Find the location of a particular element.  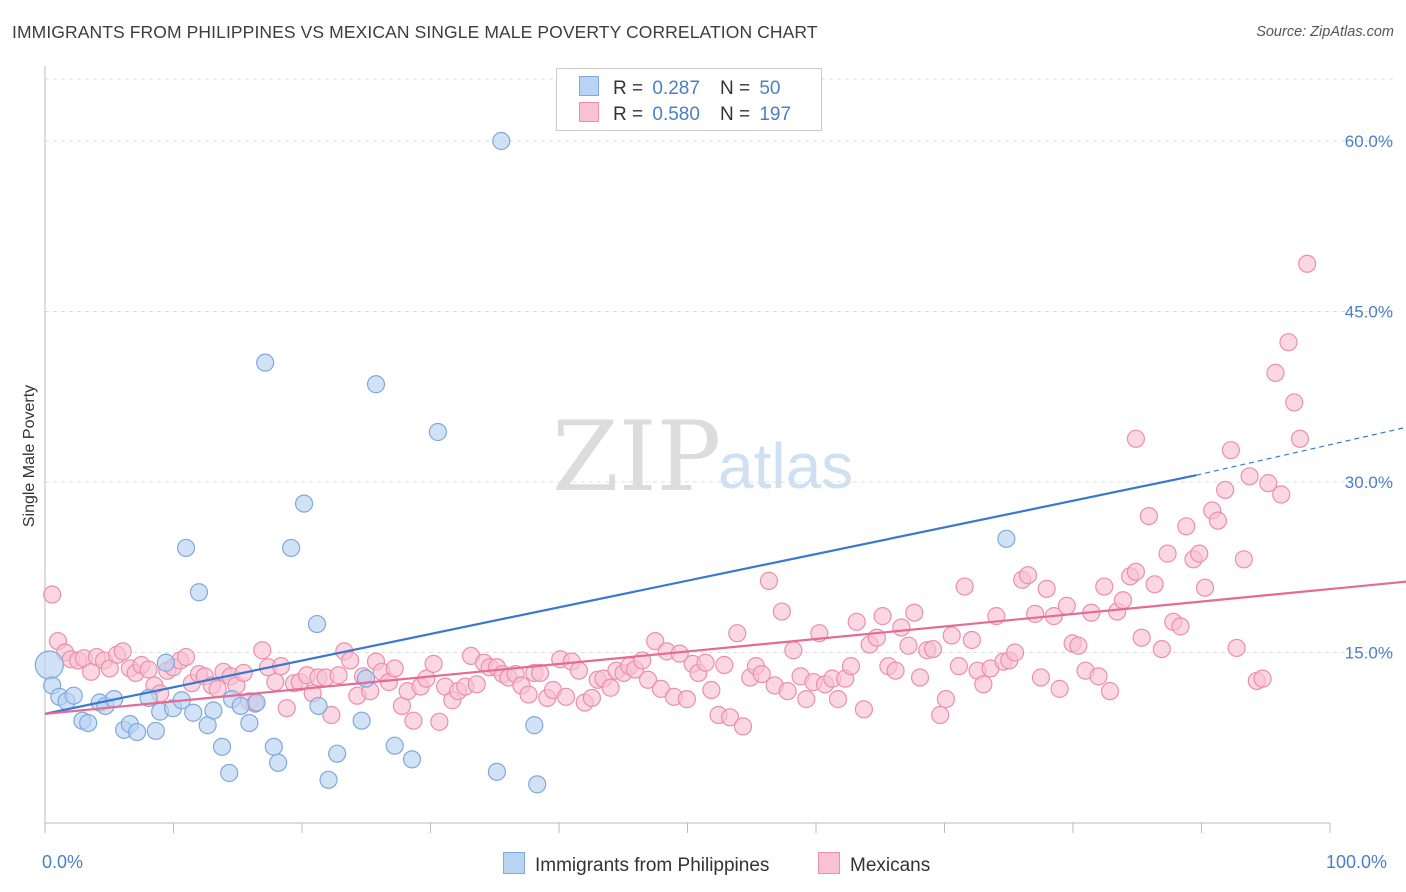

correlation-legend: R = 0.287 N = 50 R = 0.580 N = 197 is located at coordinates (689, 99).